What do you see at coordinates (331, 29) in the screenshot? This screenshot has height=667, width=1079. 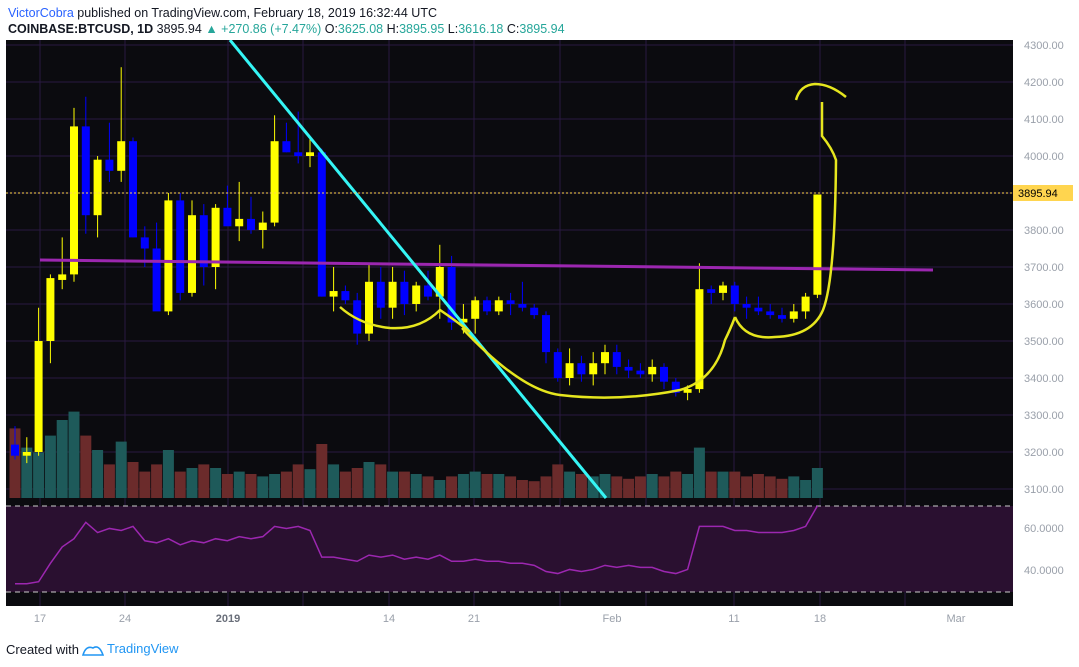 I see `open-label: O:` at bounding box center [331, 29].